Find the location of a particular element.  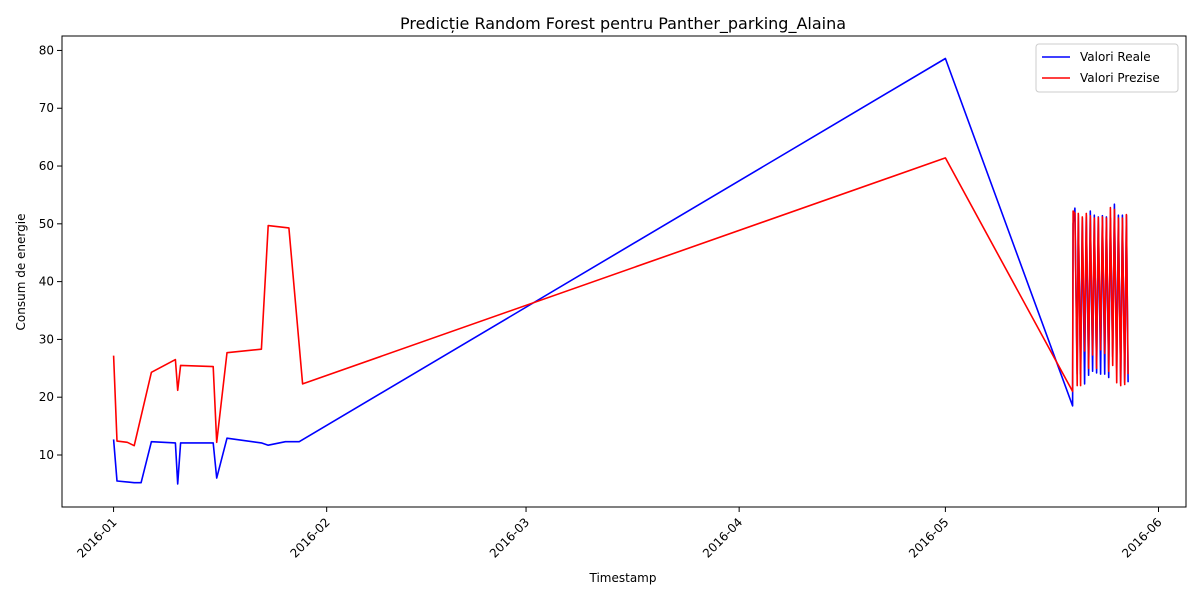

y-tick-label: 70 is located at coordinates (46, 108).